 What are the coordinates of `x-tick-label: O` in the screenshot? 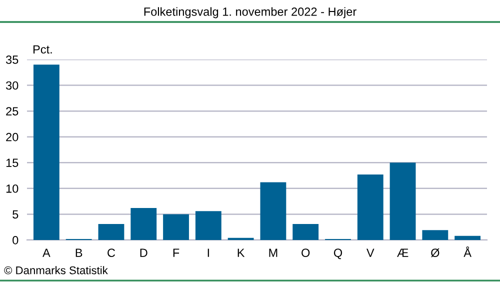 It's located at (306, 252).